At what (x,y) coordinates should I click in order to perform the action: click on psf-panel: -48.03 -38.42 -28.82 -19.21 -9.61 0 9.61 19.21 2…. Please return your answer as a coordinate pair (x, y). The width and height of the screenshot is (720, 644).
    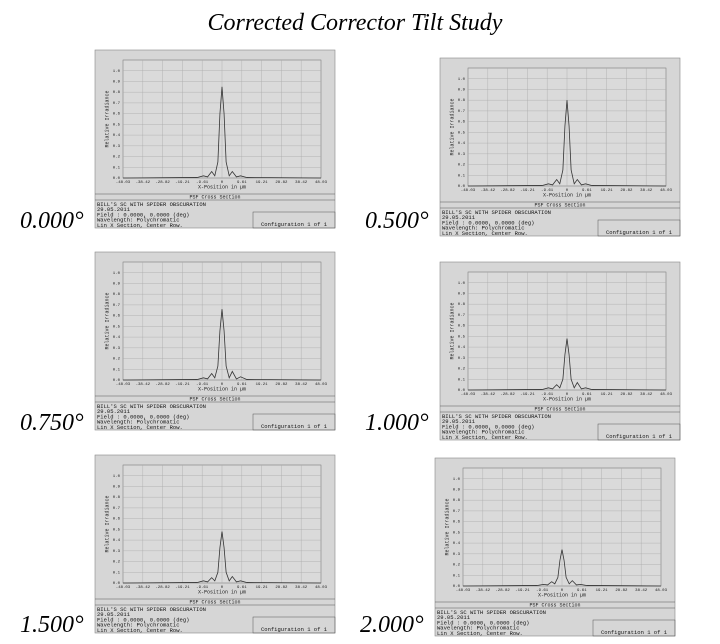
    Looking at the image, I should click on (215, 341).